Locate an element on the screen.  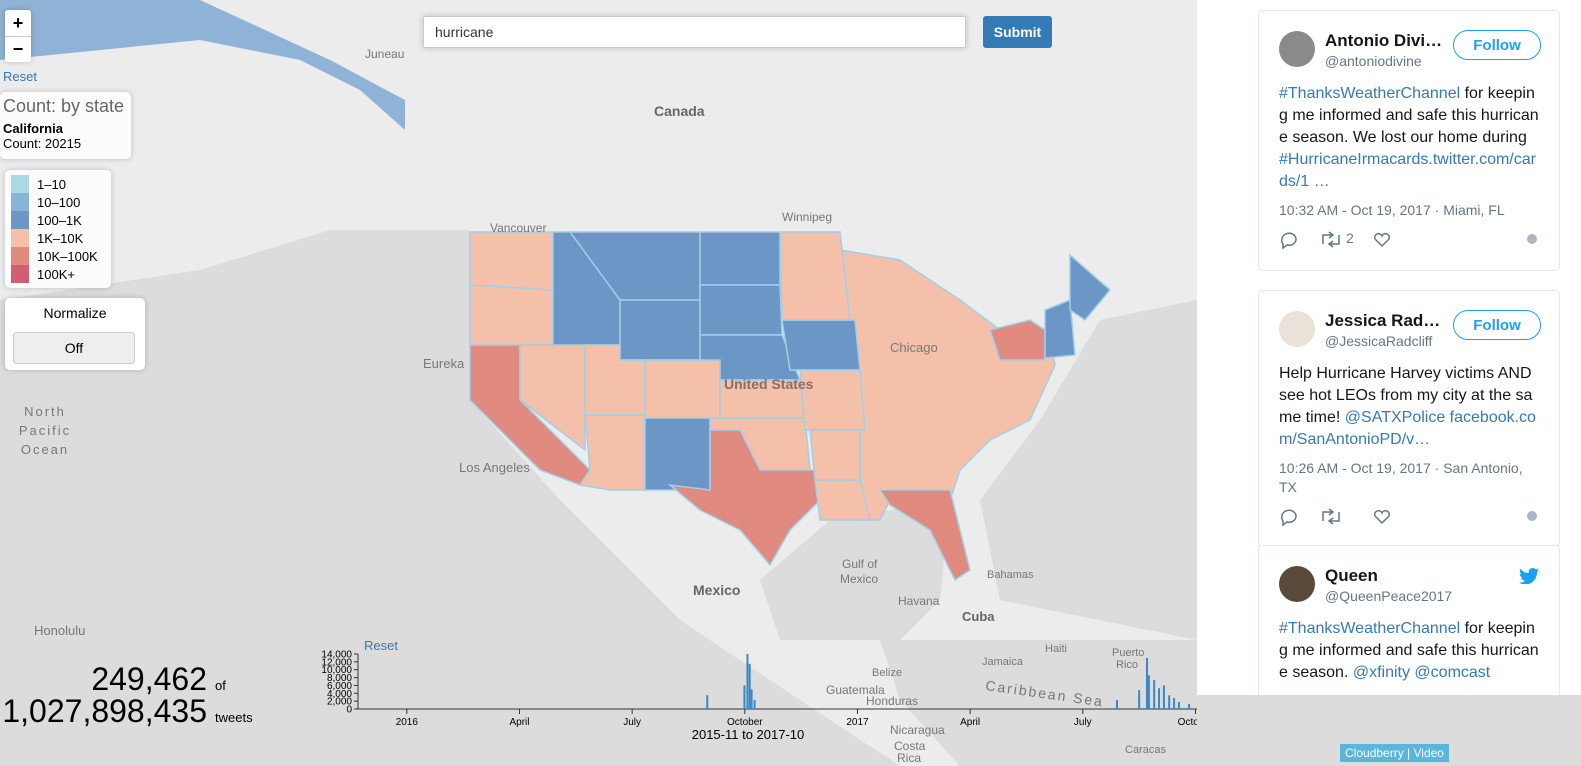
normalize-box: Normalize Off is located at coordinates (75, 334).